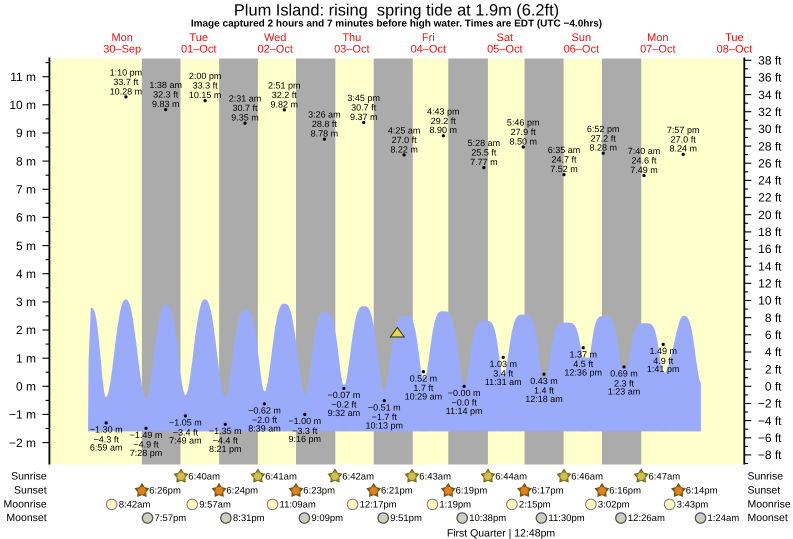  Describe the element at coordinates (245, 99) in the screenshot. I see `svg-text: 2:31 am` at that location.